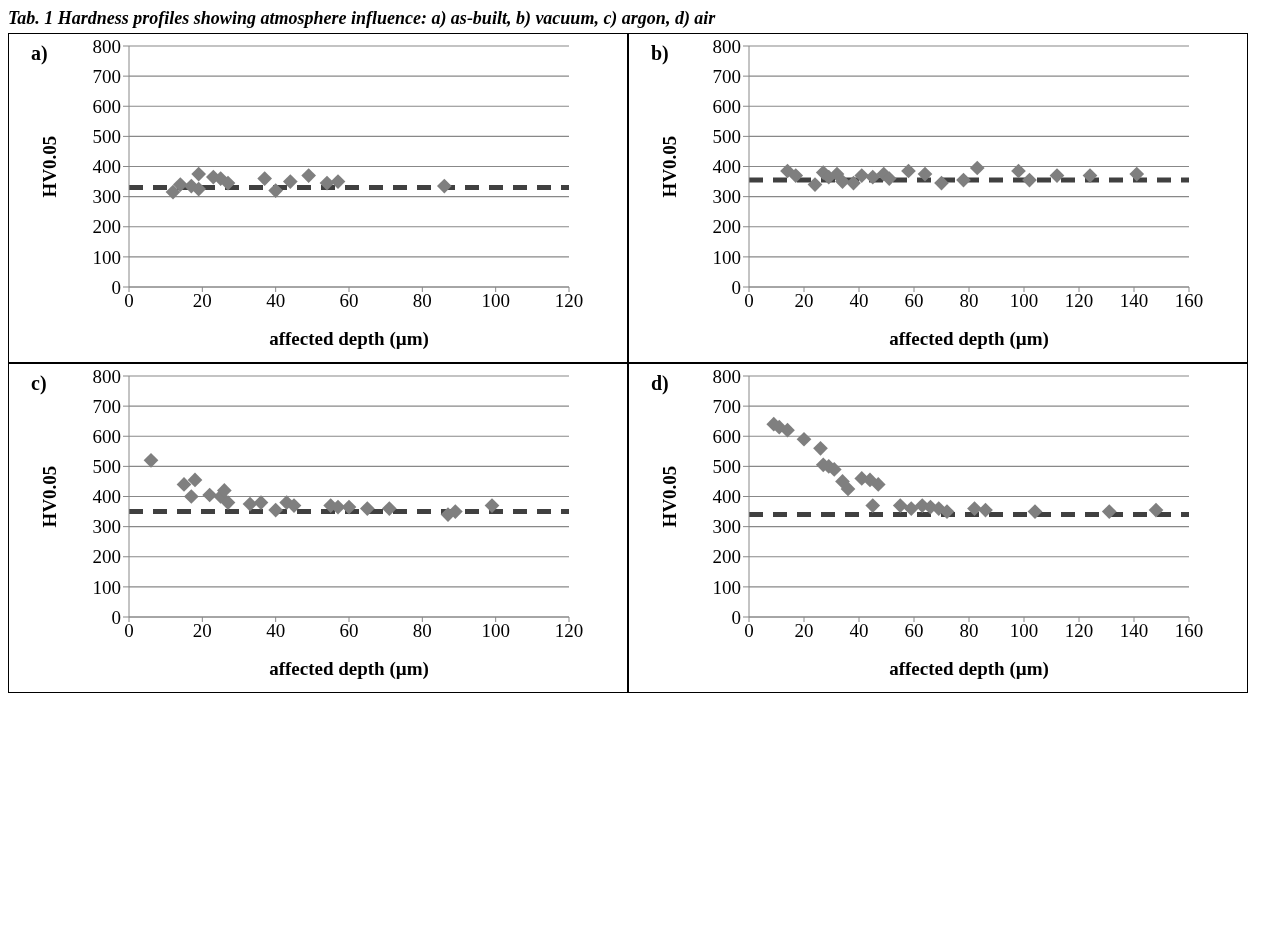 This screenshot has height=928, width=1287. What do you see at coordinates (660, 383) in the screenshot?
I see `chart-title: d)` at bounding box center [660, 383].